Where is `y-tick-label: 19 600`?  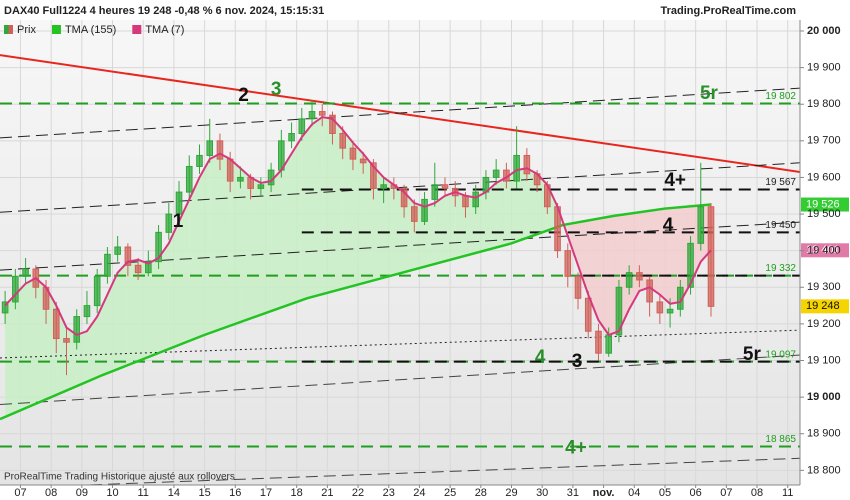 y-tick-label: 19 600 is located at coordinates (824, 177).